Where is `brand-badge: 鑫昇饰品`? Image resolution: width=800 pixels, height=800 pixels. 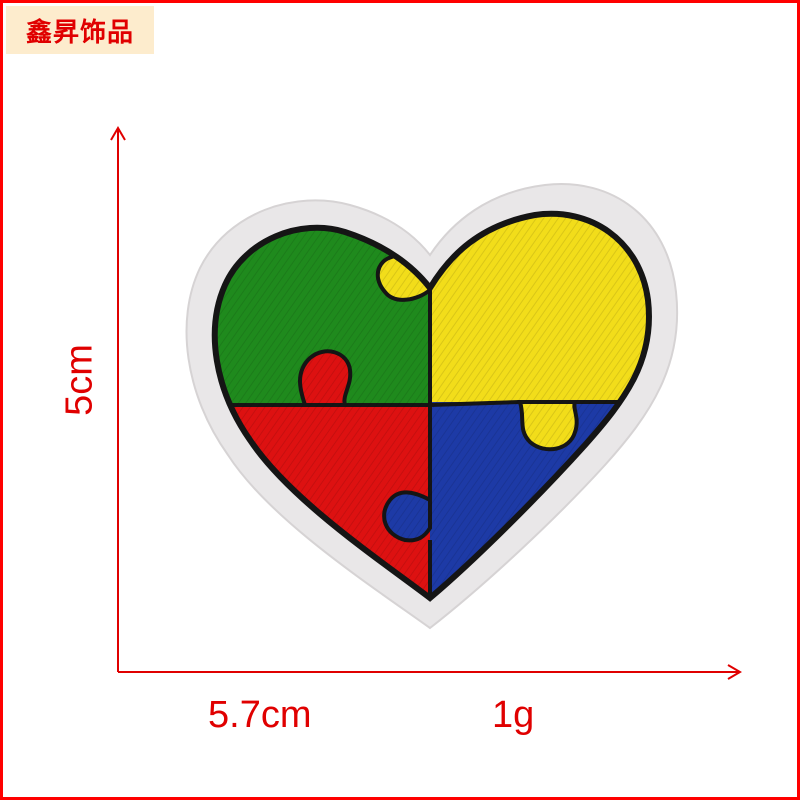
brand-badge: 鑫昇饰品 is located at coordinates (80, 30).